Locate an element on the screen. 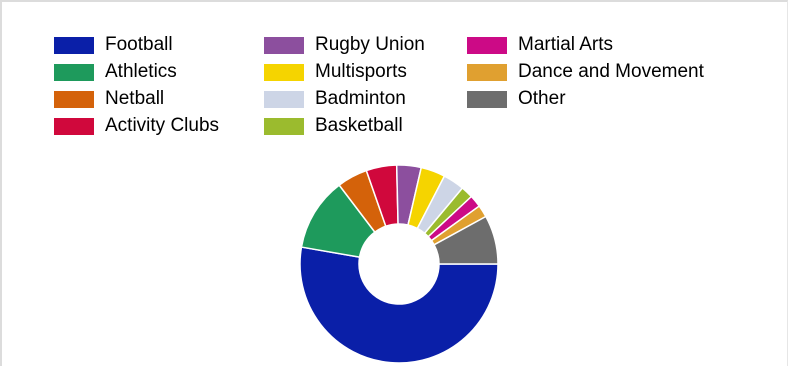 Image resolution: width=788 pixels, height=368 pixels. legend-label: Other is located at coordinates (542, 98).